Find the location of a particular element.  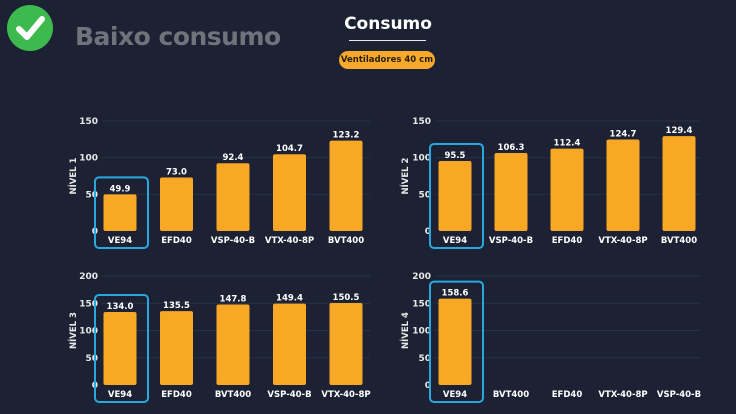

page-title: Consumo is located at coordinates (388, 24).